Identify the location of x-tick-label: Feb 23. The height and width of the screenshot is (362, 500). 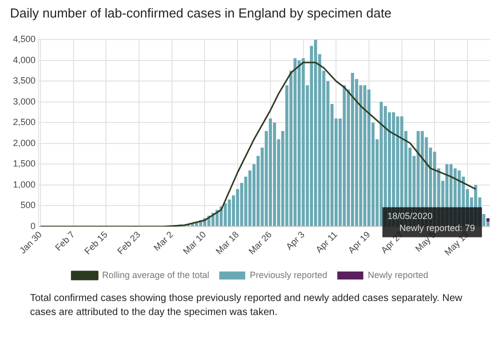
(128, 242).